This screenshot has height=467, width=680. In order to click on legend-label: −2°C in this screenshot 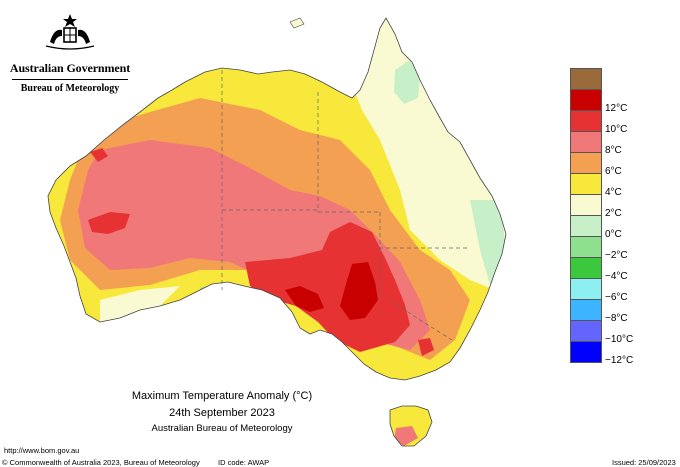, I will do `click(616, 255)`.